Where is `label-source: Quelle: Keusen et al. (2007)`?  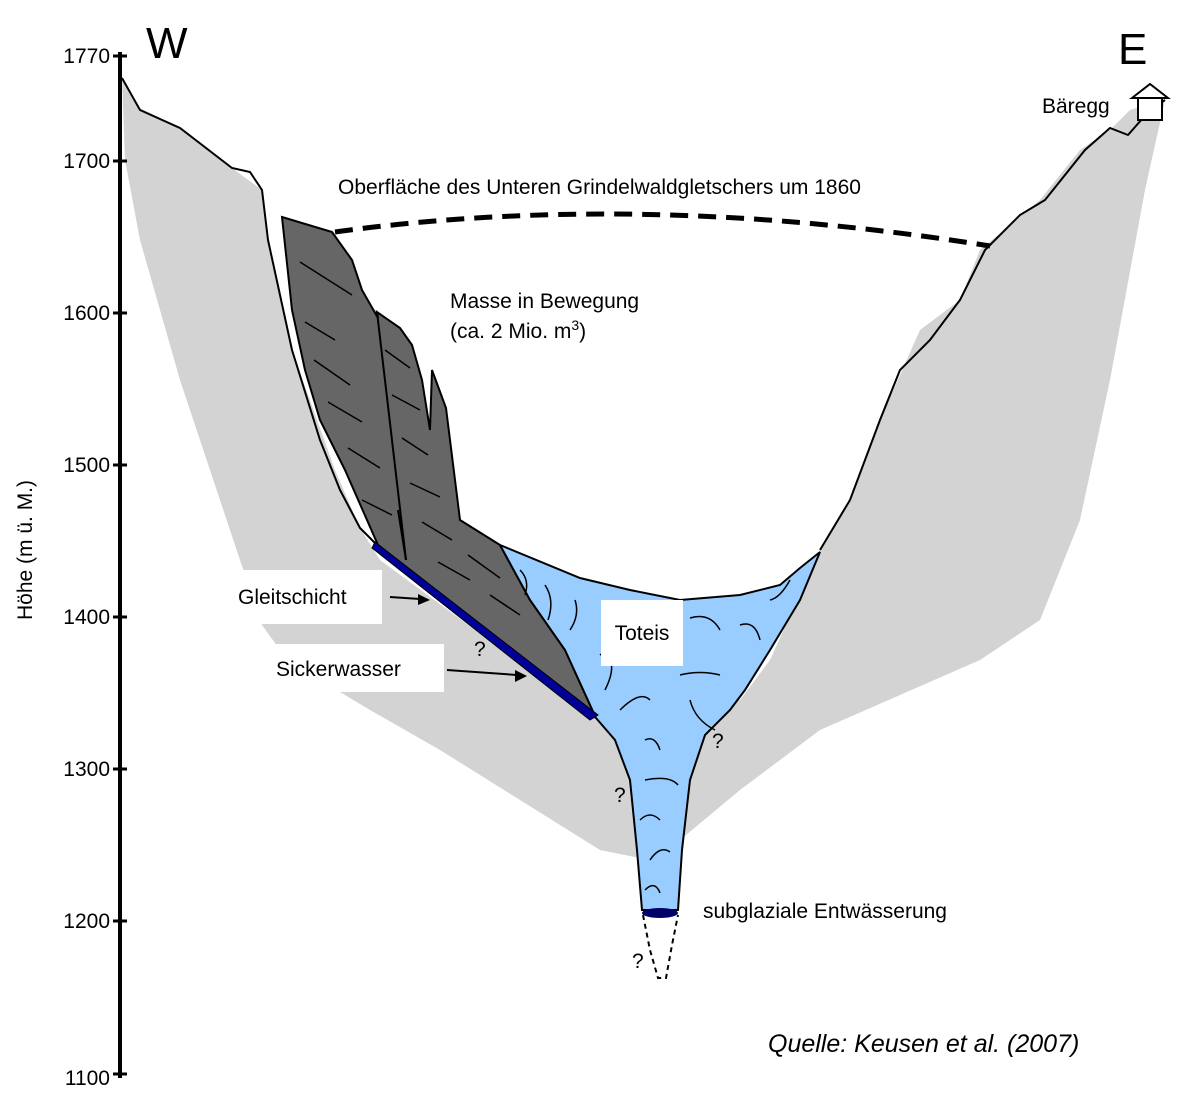 label-source: Quelle: Keusen et al. (2007) is located at coordinates (923, 1044).